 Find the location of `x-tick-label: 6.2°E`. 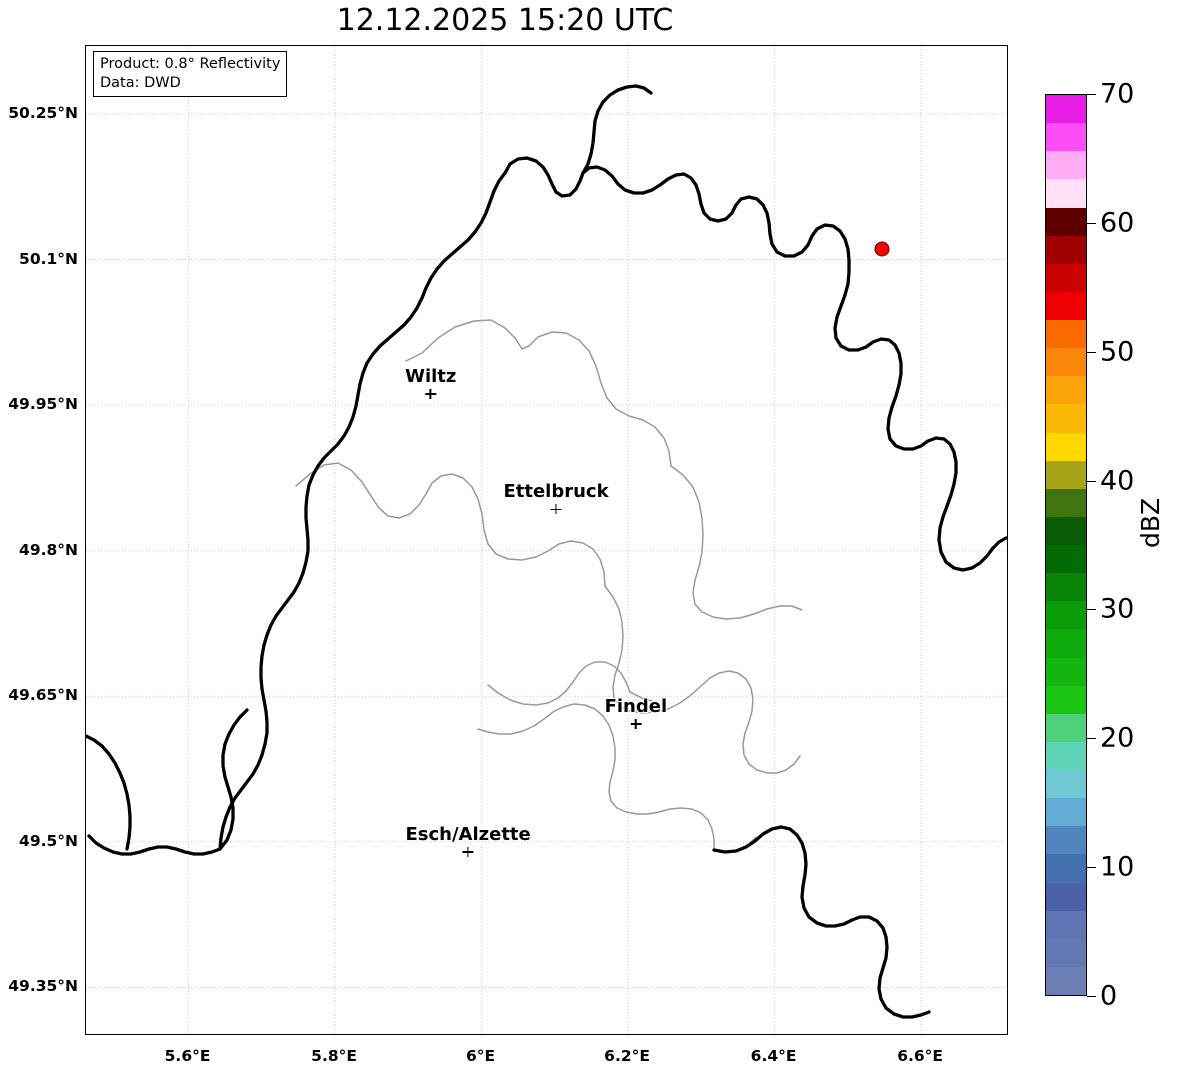

x-tick-label: 6.2°E is located at coordinates (627, 1056).